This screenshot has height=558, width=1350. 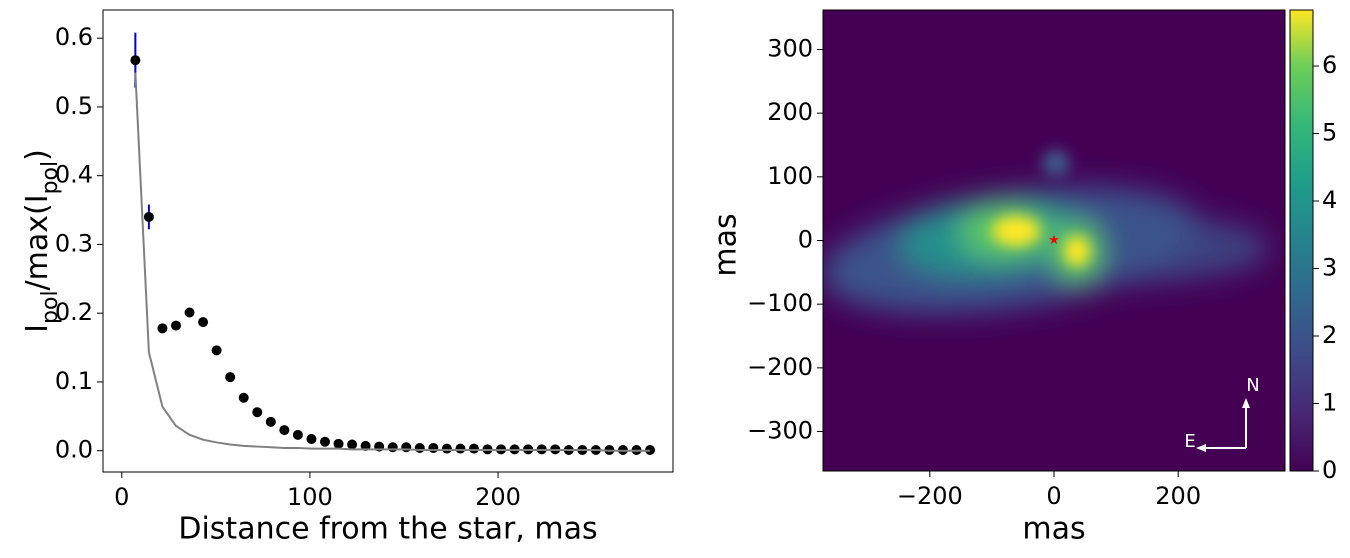 I want to click on colorbar-tick-label: 2, so click(x=1329, y=335).